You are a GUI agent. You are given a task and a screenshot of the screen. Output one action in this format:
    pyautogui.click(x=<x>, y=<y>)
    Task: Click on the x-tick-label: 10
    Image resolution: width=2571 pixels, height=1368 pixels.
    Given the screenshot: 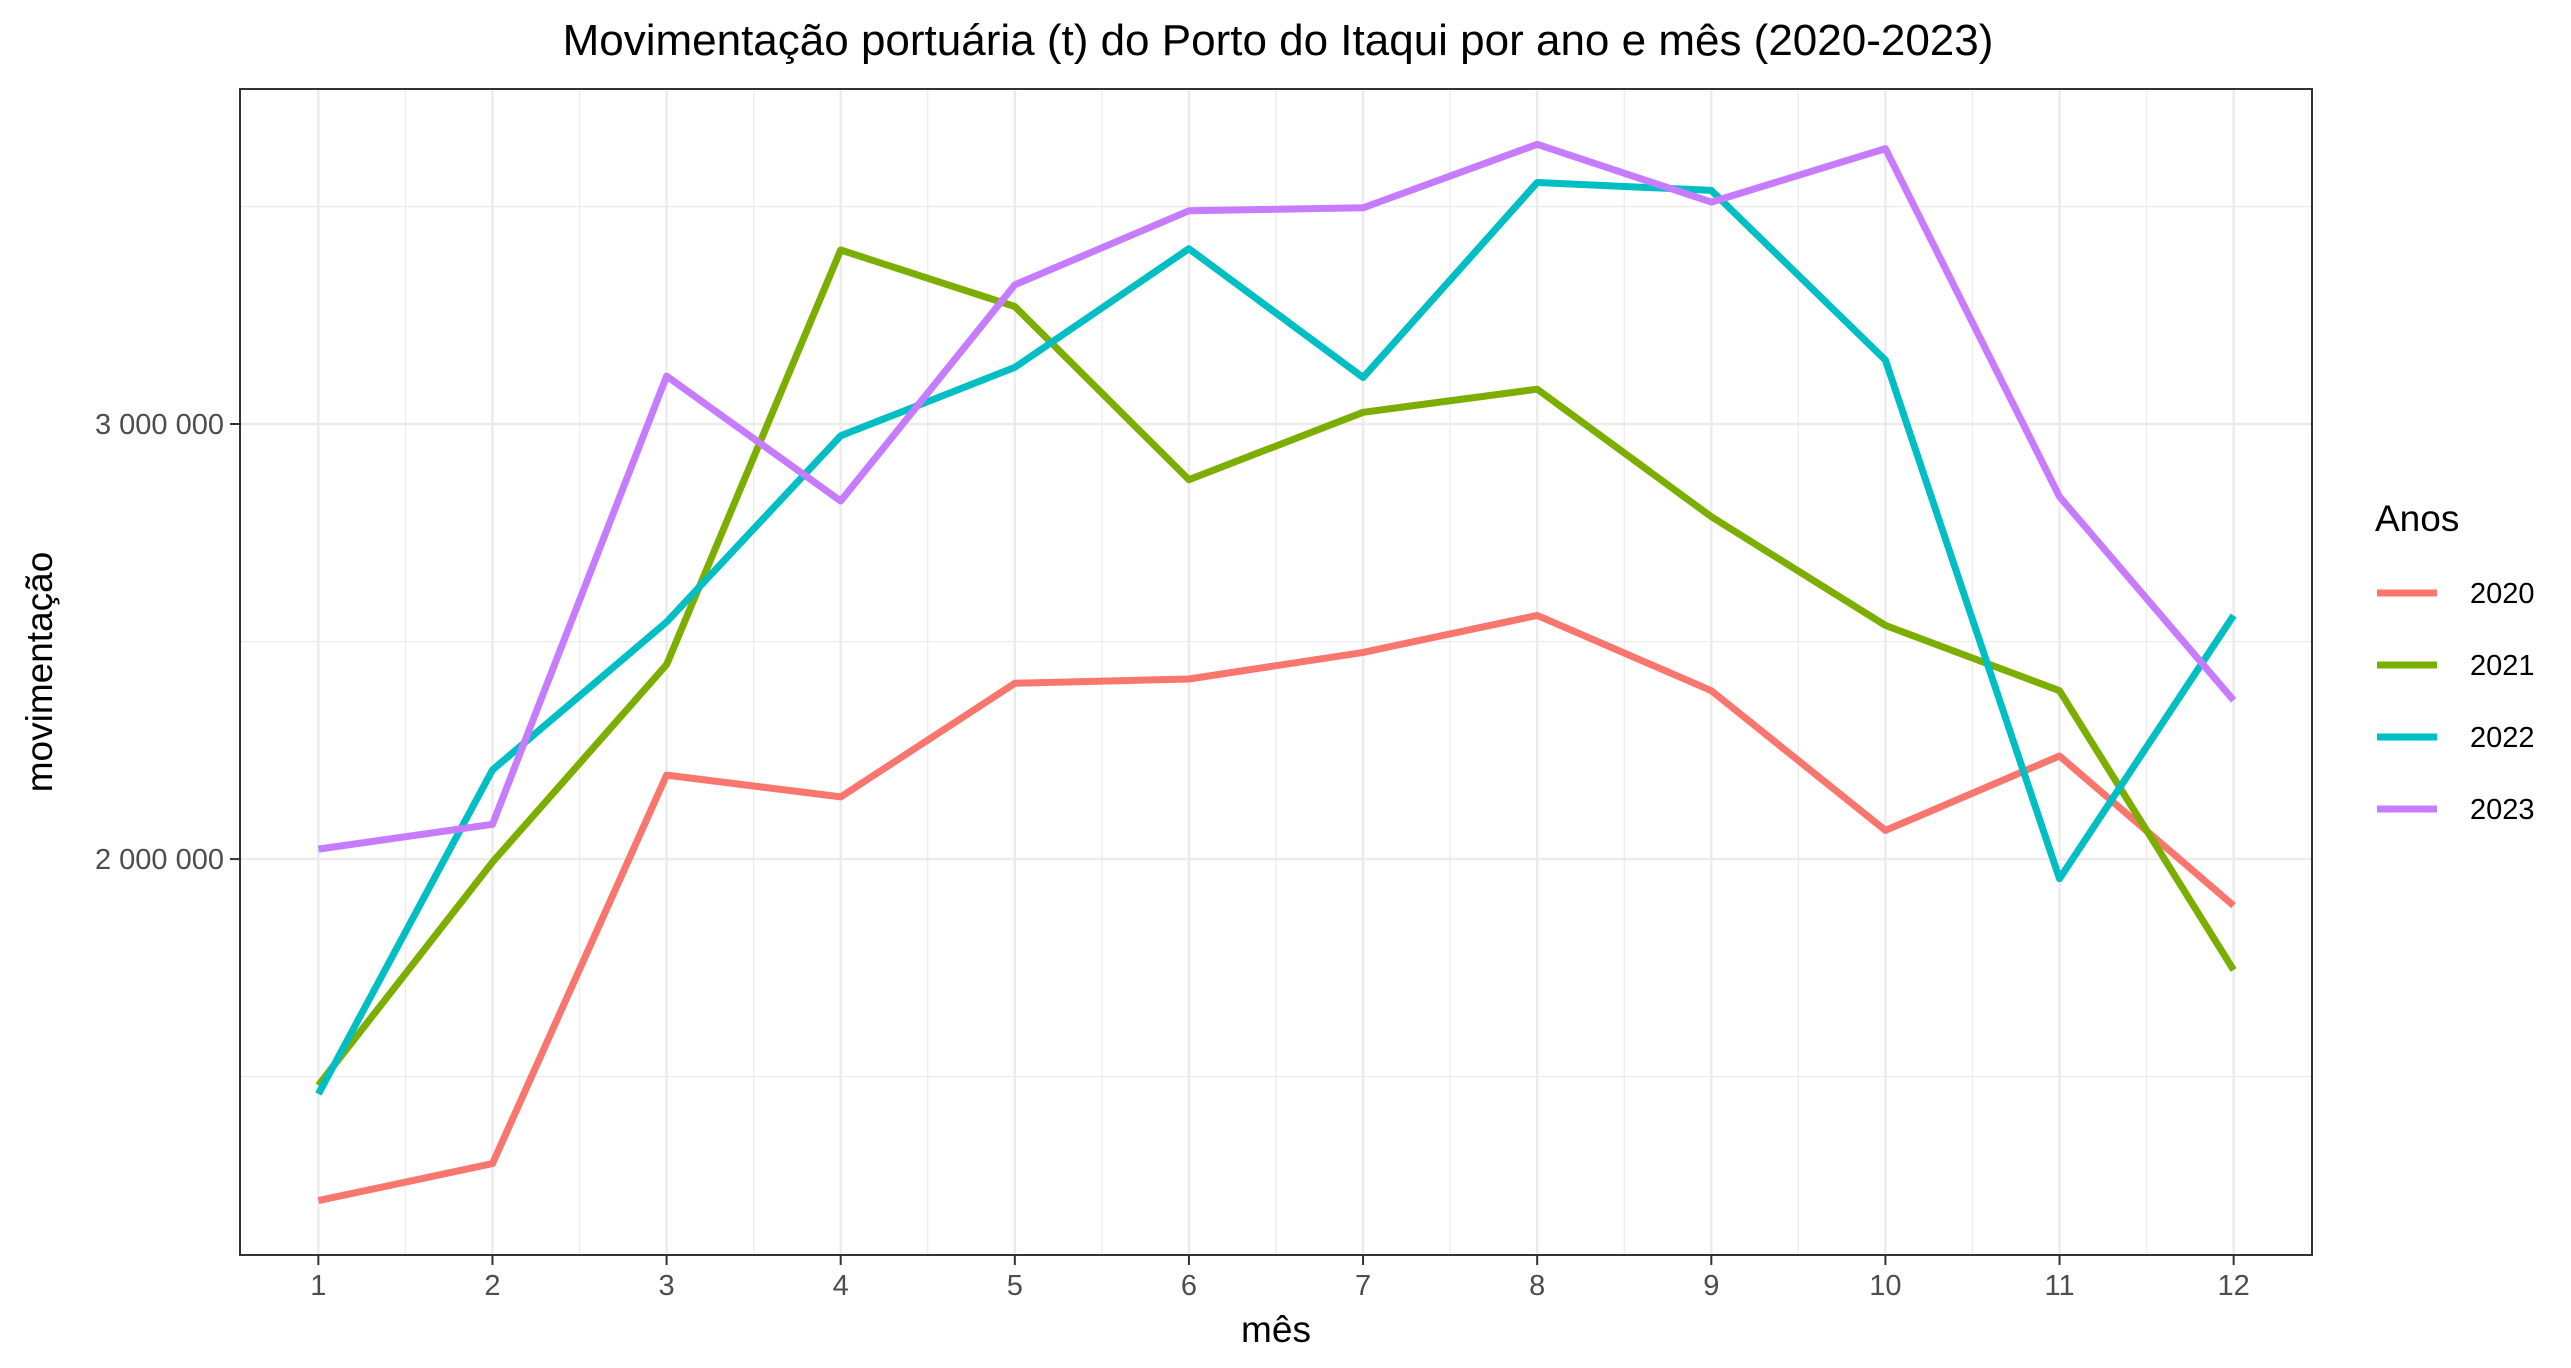 What is the action you would take?
    pyautogui.click(x=1885, y=1286)
    